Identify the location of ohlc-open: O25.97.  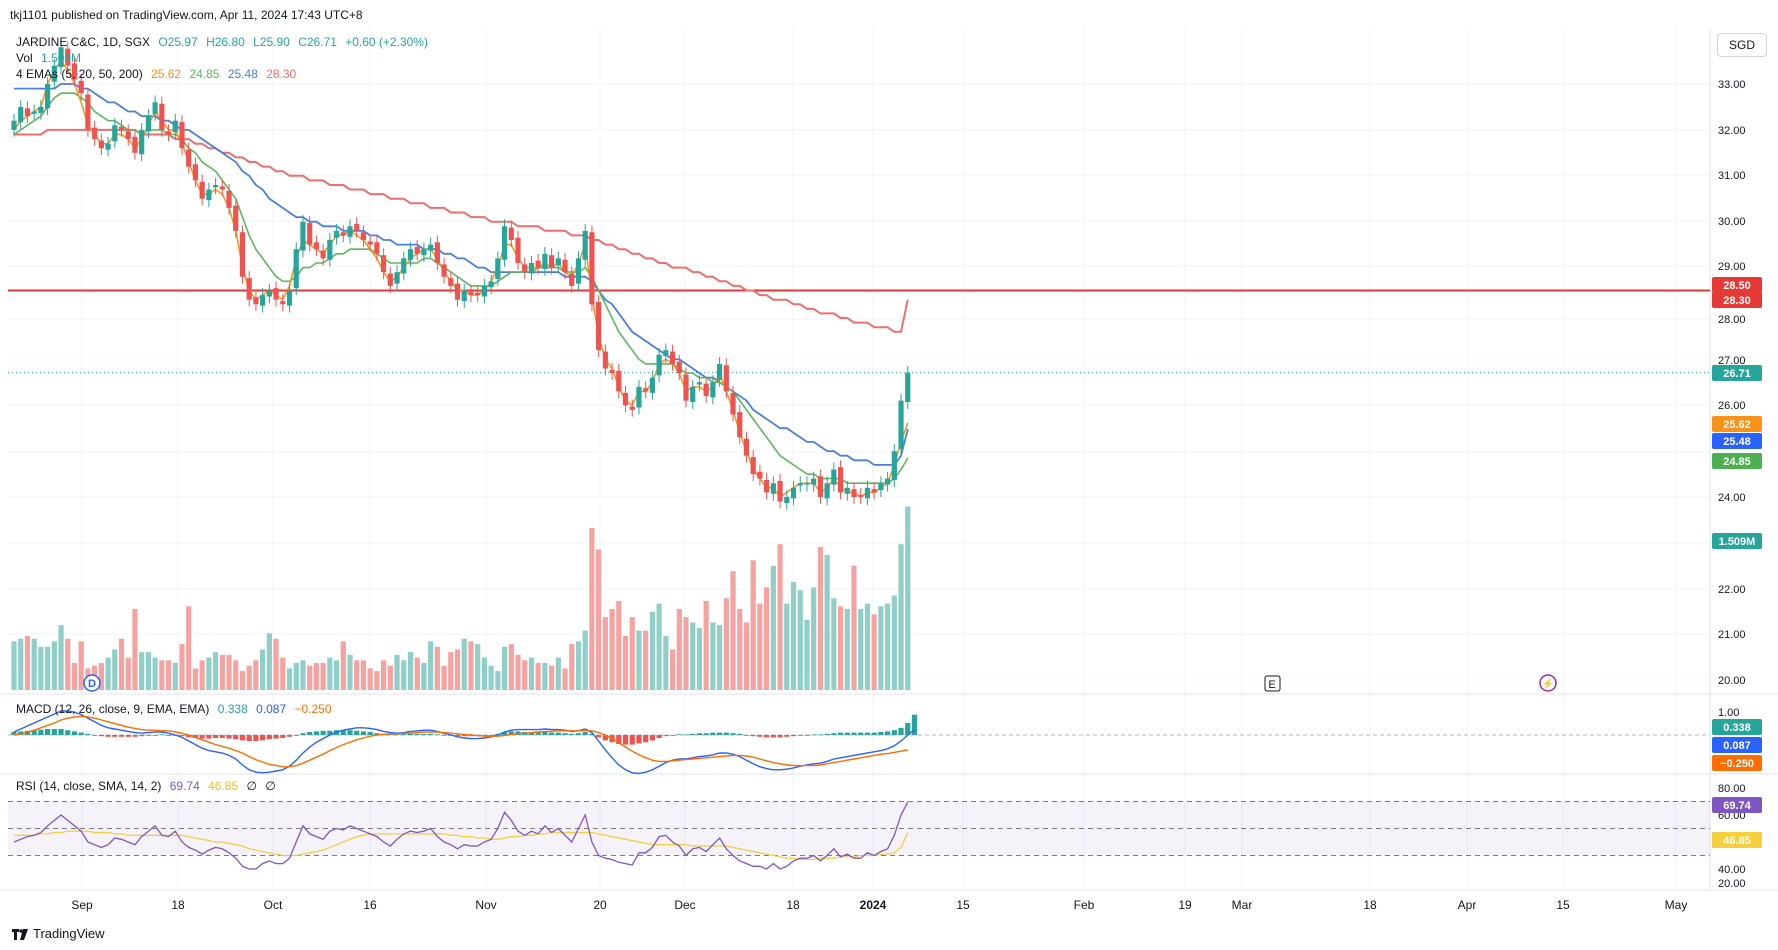
(178, 42).